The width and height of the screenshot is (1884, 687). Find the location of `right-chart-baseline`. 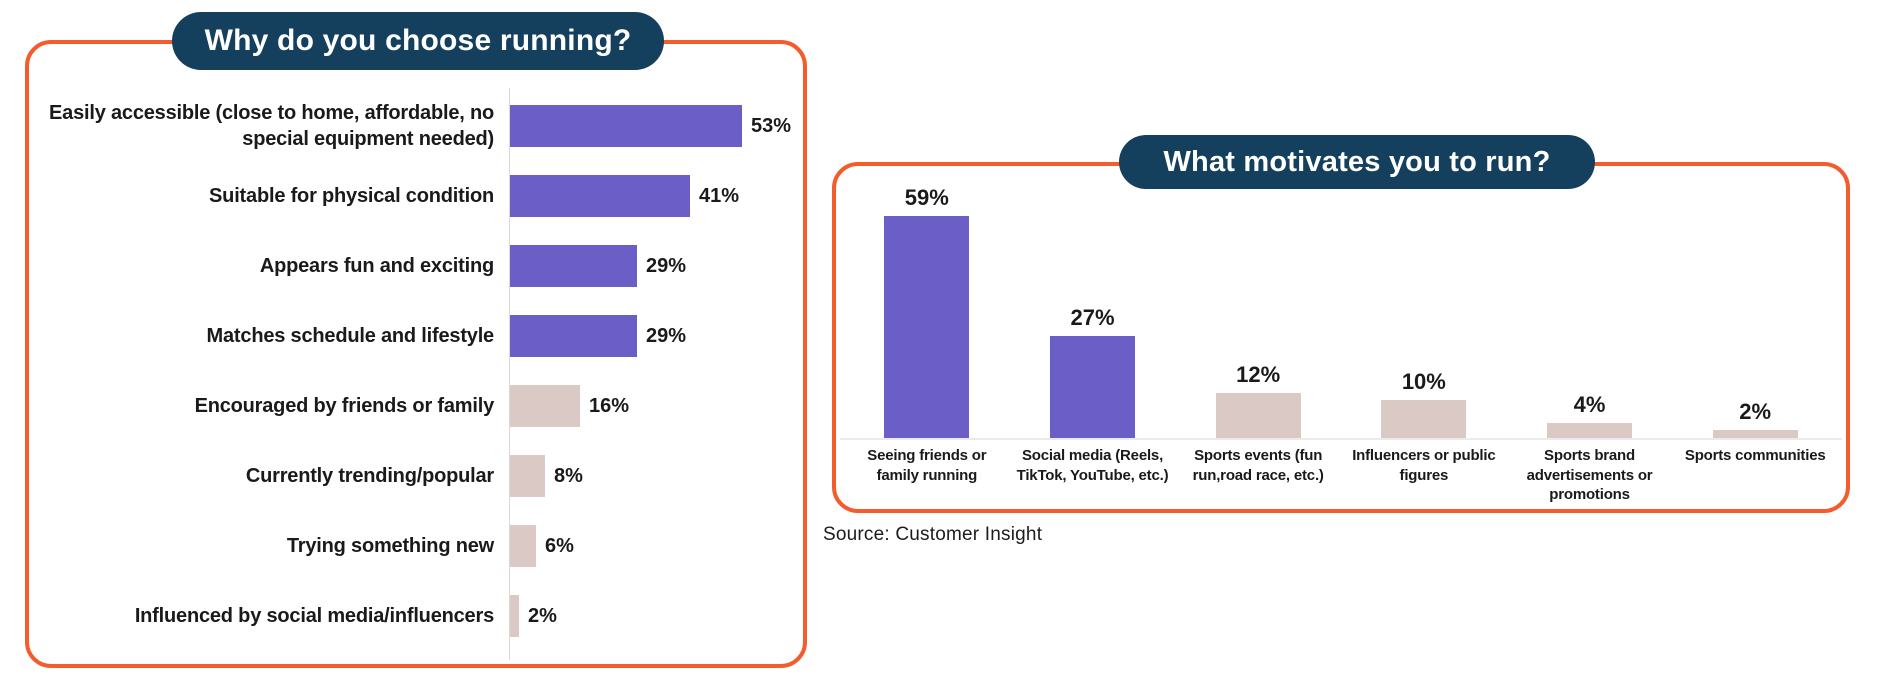

right-chart-baseline is located at coordinates (1341, 439).